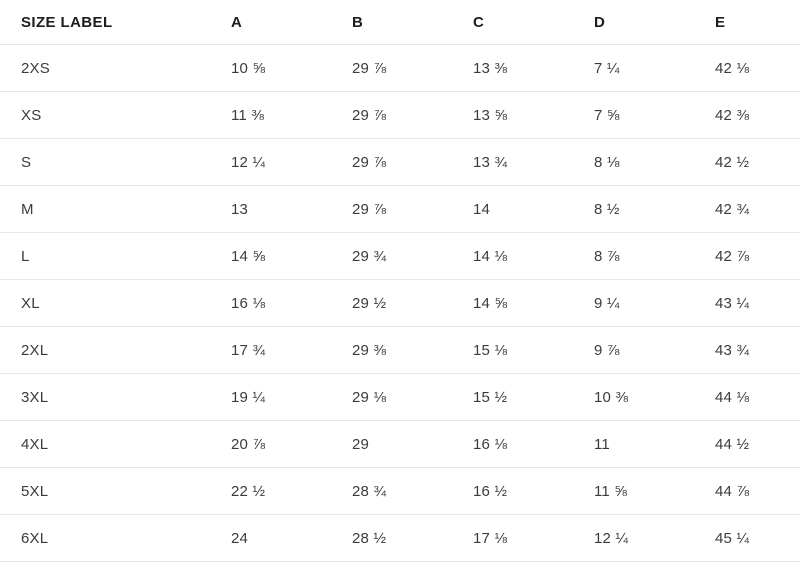 The width and height of the screenshot is (800, 577). I want to click on size-value-cell: 22 ½, so click(291, 491).